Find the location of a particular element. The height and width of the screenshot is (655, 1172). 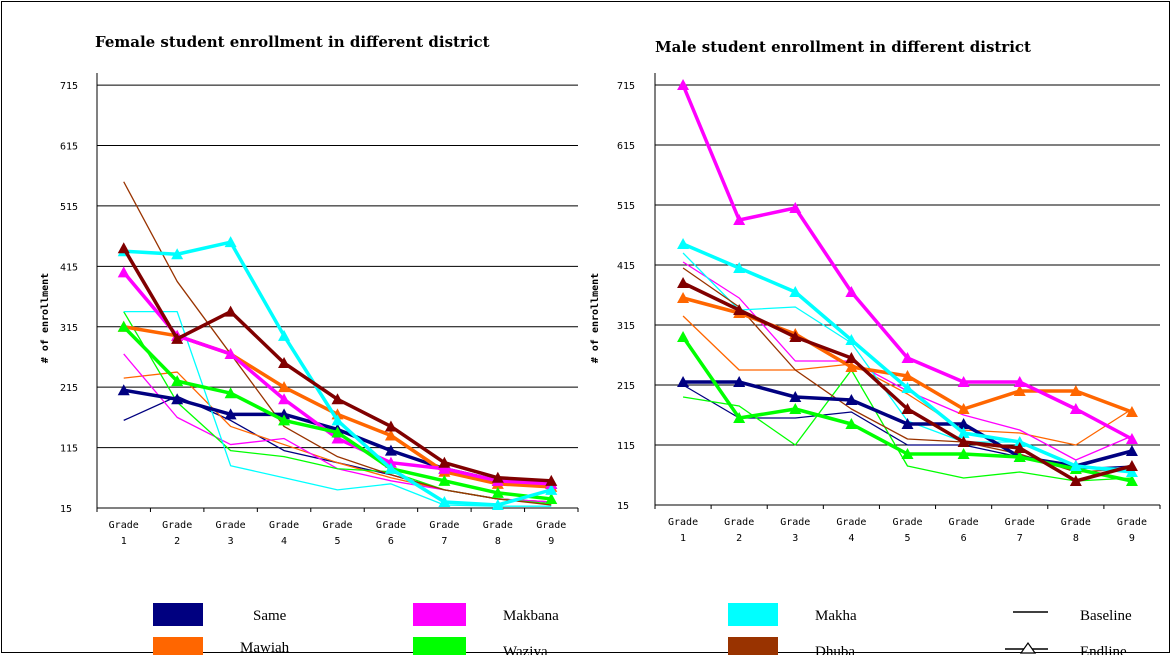

legend-label-waziya: Waziya is located at coordinates (525, 649).